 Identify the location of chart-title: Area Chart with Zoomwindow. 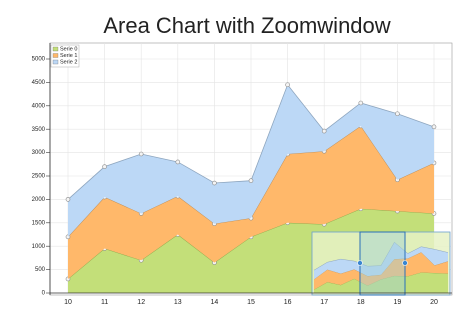
(246, 25).